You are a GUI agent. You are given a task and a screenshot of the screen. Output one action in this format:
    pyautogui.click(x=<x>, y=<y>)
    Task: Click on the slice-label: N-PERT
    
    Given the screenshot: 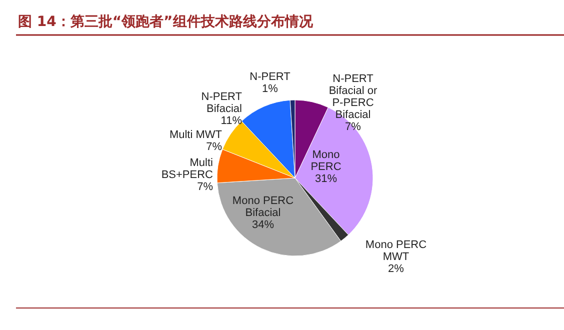 What is the action you would take?
    pyautogui.click(x=270, y=77)
    